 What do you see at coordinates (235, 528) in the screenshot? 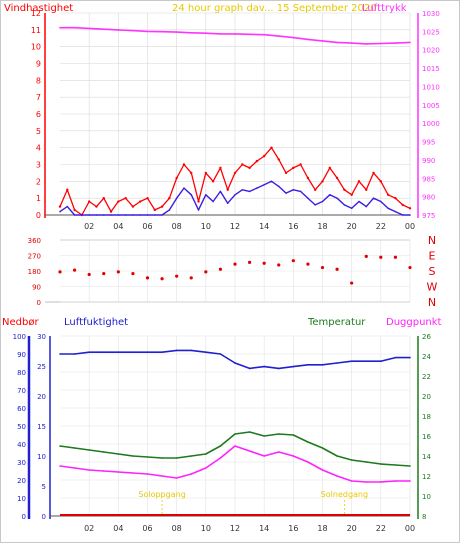
I see `x-tick-label: 12` at bounding box center [235, 528].